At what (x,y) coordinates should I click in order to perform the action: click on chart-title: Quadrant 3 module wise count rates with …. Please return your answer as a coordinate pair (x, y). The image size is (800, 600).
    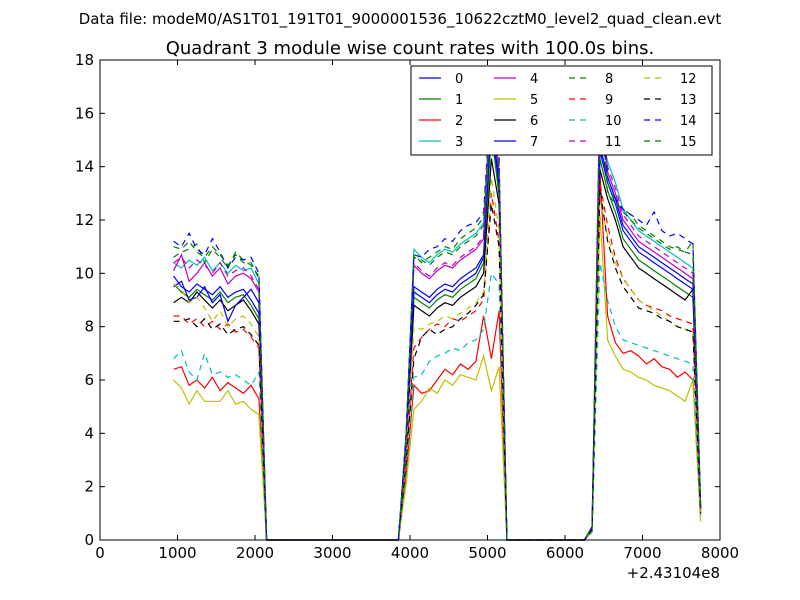
    Looking at the image, I should click on (410, 48).